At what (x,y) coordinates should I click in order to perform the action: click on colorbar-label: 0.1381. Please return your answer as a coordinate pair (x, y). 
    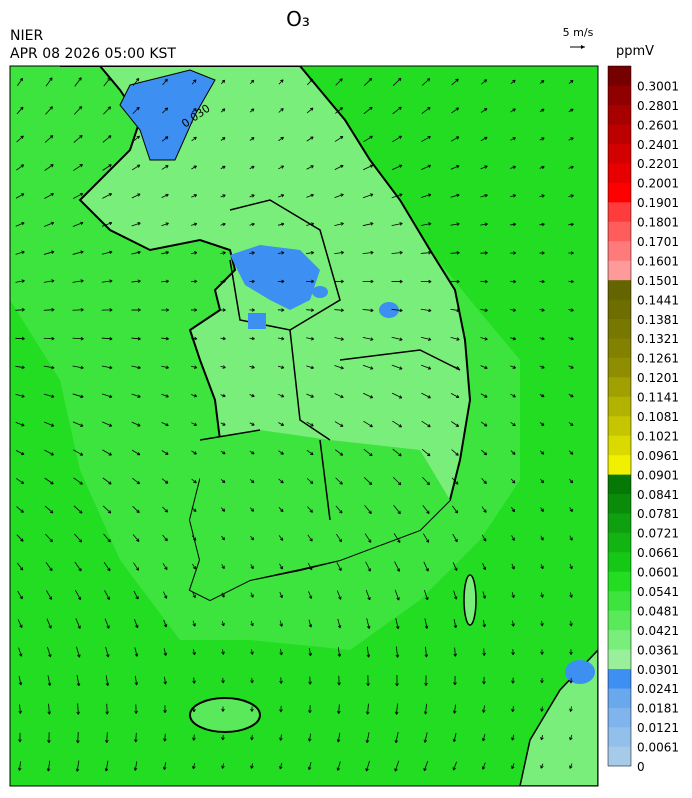
    Looking at the image, I should click on (658, 320).